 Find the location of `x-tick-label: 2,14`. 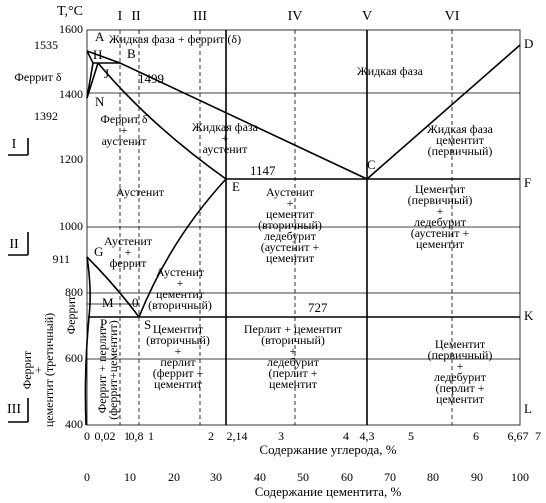

x-tick-label: 2,14 is located at coordinates (237, 436).